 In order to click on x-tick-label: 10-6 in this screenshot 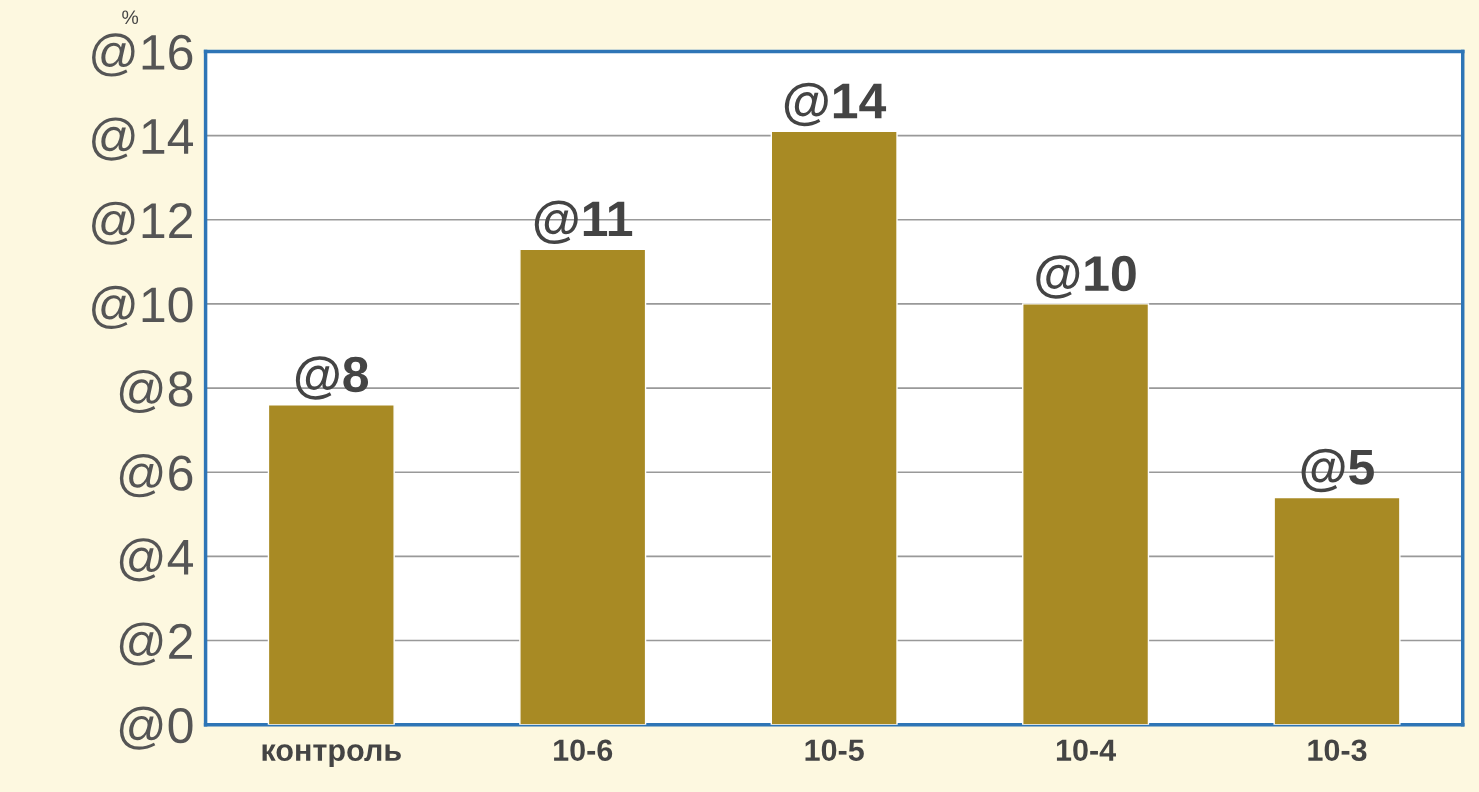, I will do `click(583, 750)`.